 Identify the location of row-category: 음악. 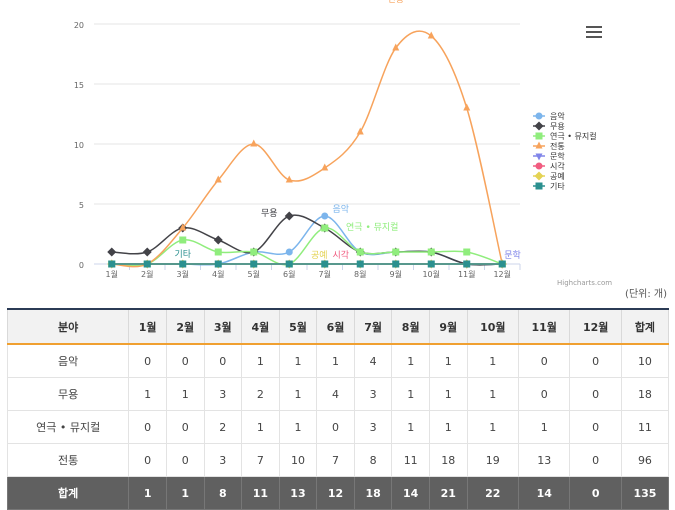
(68, 360).